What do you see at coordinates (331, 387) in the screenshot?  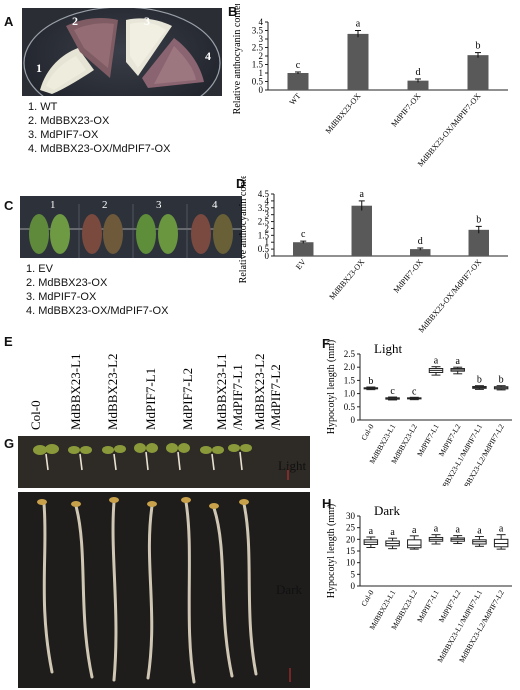 I see `y-axis-label: Hypocotyl length (mm)` at bounding box center [331, 387].